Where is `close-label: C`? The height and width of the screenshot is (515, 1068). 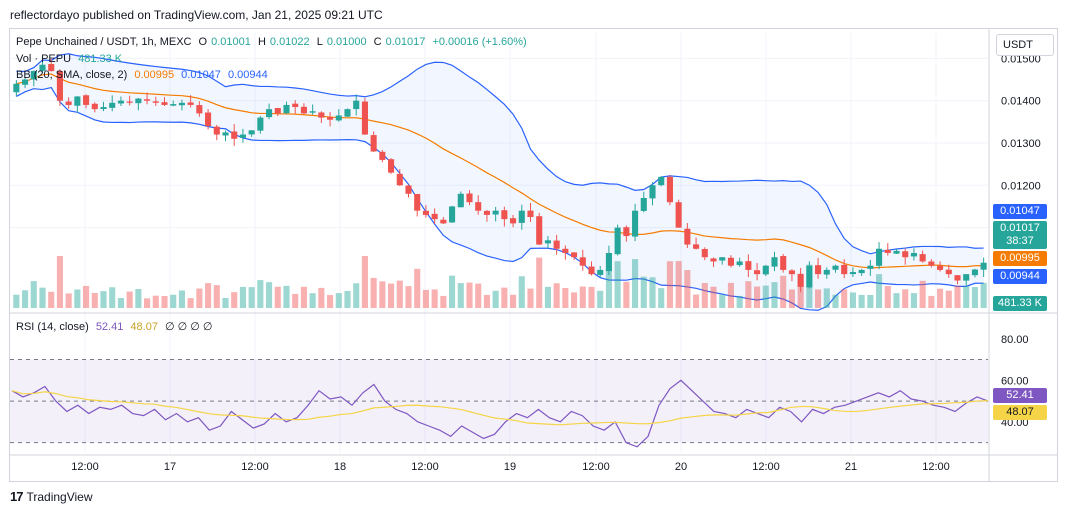 close-label: C is located at coordinates (377, 42).